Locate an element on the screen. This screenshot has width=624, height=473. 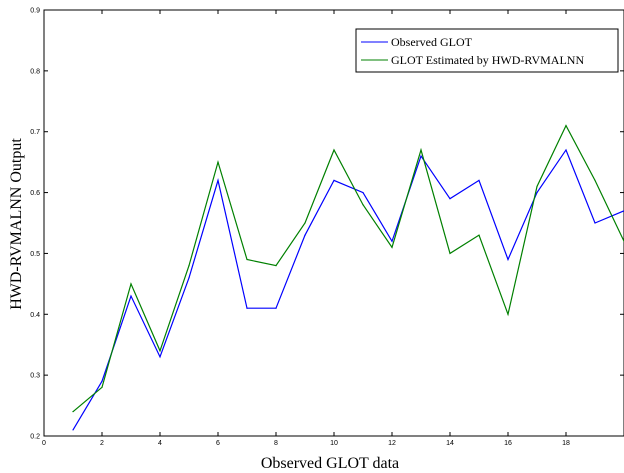
x-tick-label: 12 is located at coordinates (392, 443).